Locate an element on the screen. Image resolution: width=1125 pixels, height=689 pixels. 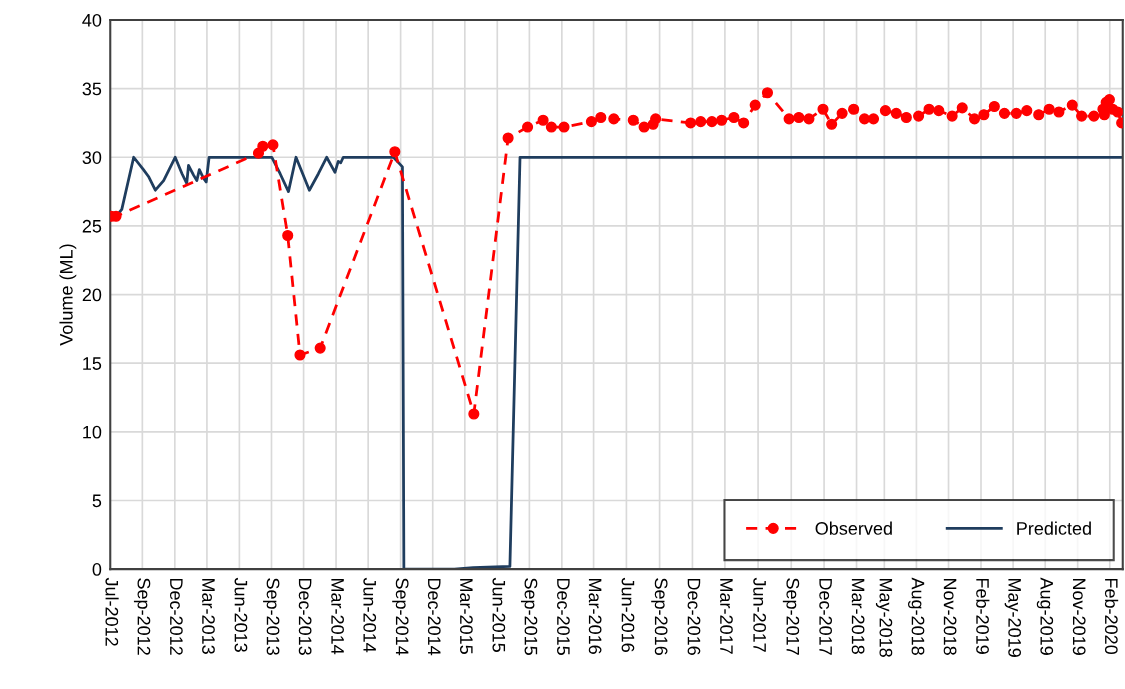
x-tick-label: Dec-2012 is located at coordinates (176, 616).